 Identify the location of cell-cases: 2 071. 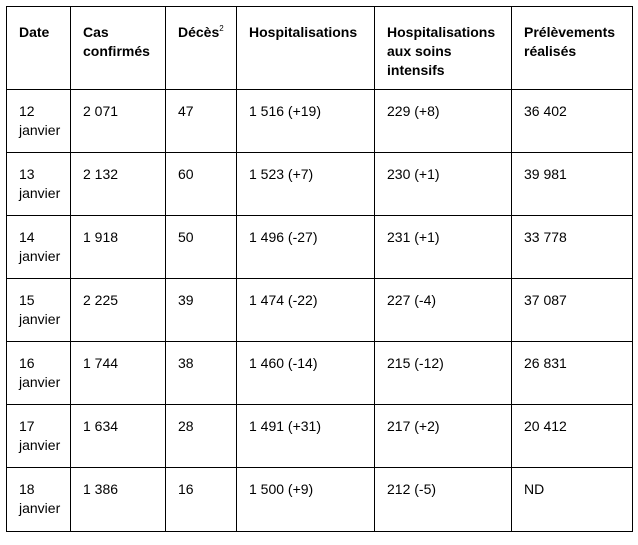
(118, 121).